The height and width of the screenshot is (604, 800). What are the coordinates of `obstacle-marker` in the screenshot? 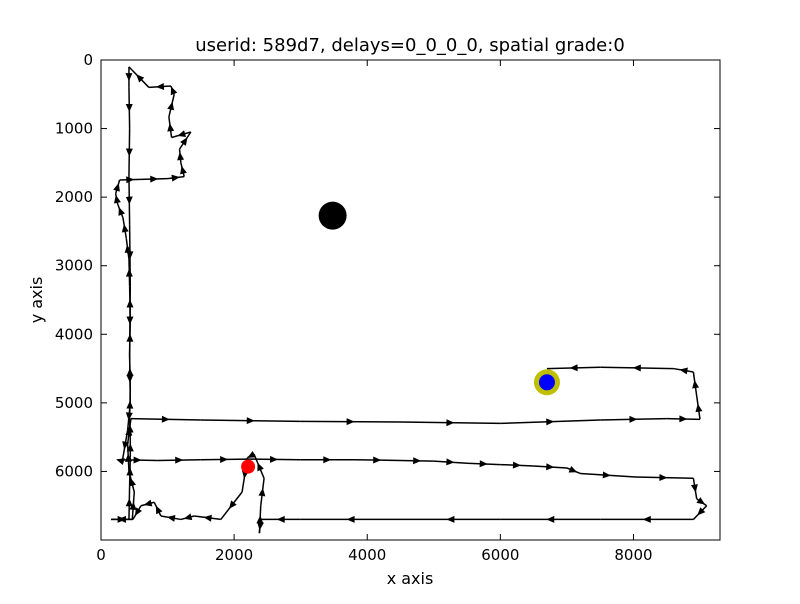 It's located at (332, 215).